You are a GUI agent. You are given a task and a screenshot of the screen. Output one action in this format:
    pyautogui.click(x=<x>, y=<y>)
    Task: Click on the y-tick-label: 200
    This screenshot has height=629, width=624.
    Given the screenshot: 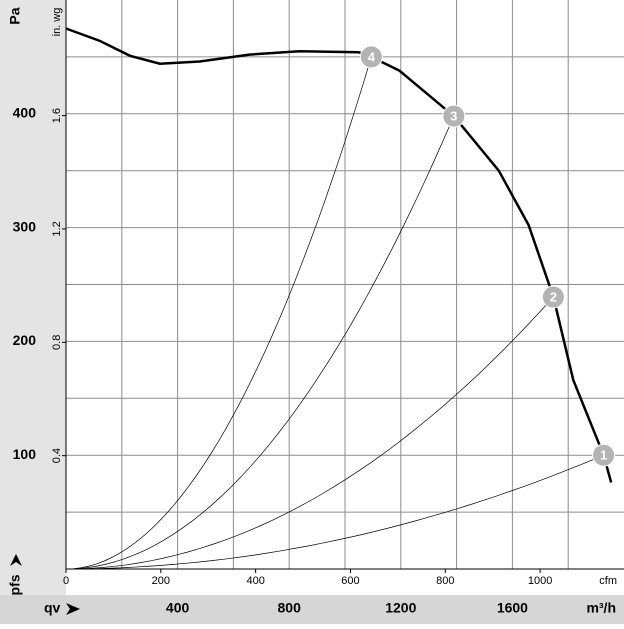 What is the action you would take?
    pyautogui.click(x=25, y=340)
    